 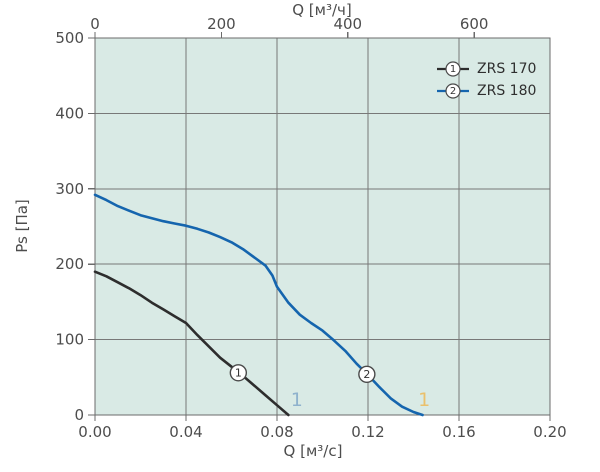 I want to click on x-bottom-tick-label: 0.00, so click(x=94, y=432).